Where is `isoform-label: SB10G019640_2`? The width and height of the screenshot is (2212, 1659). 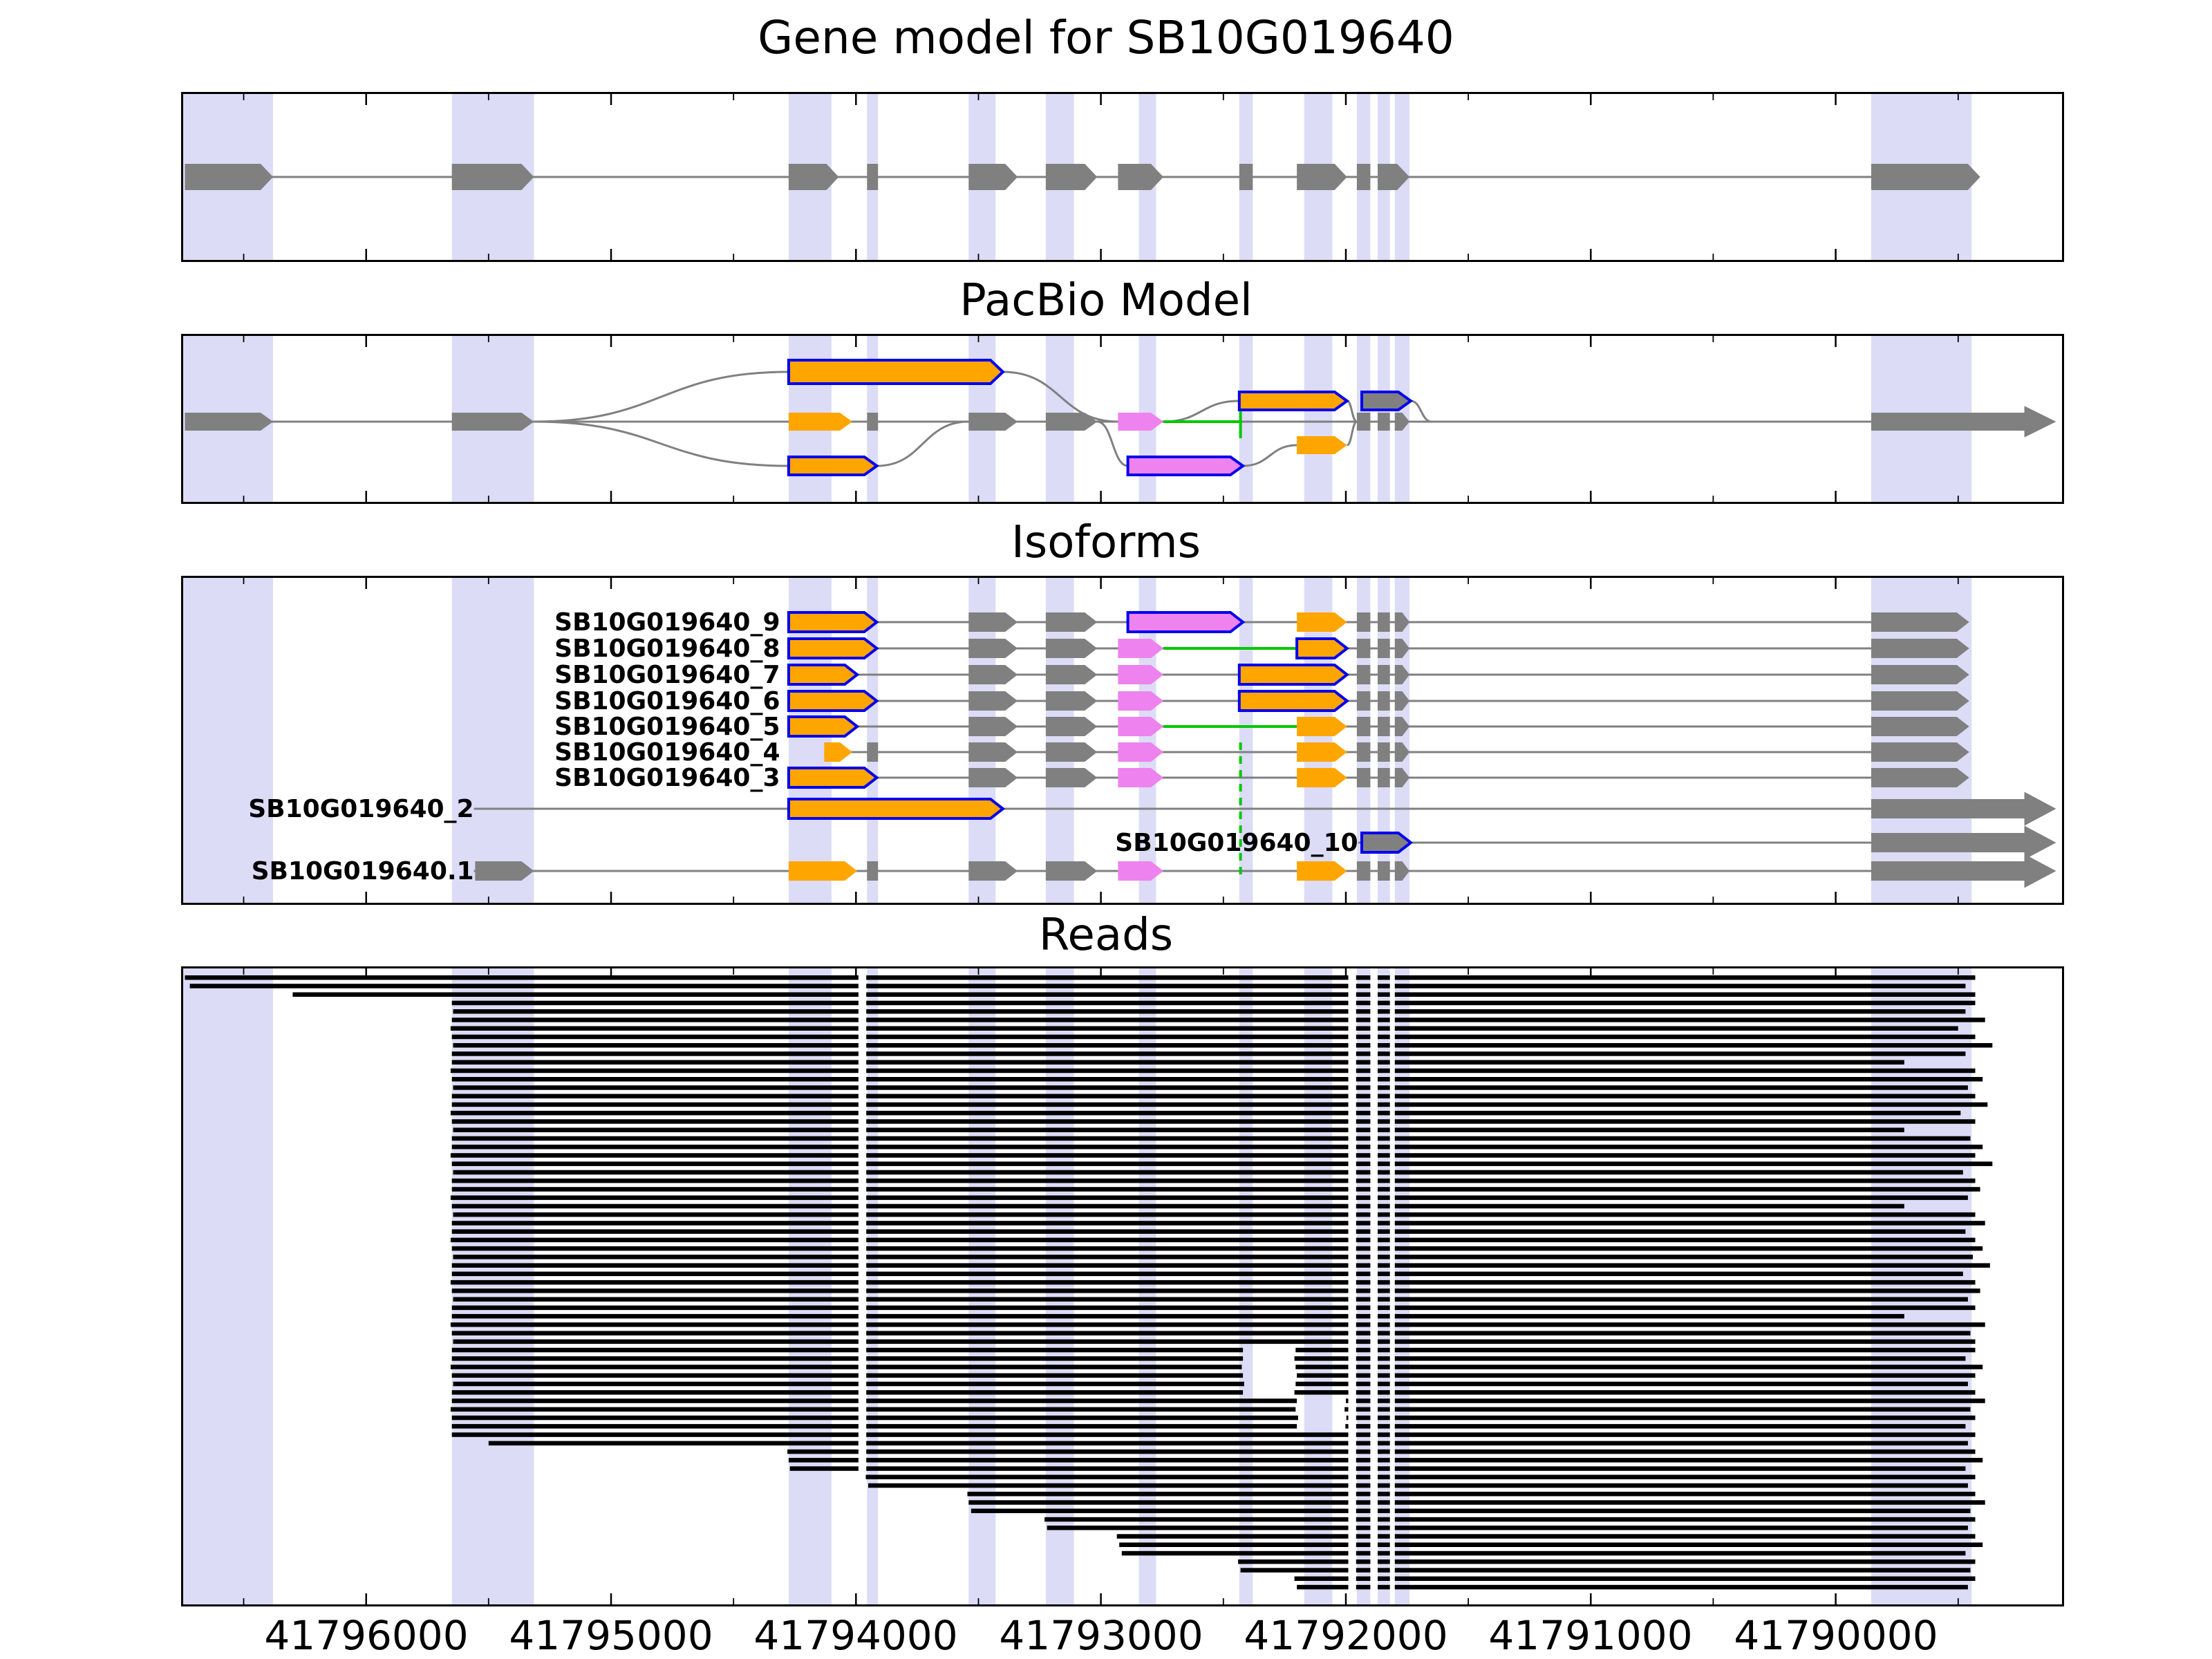 isoform-label: SB10G019640_2 is located at coordinates (361, 809).